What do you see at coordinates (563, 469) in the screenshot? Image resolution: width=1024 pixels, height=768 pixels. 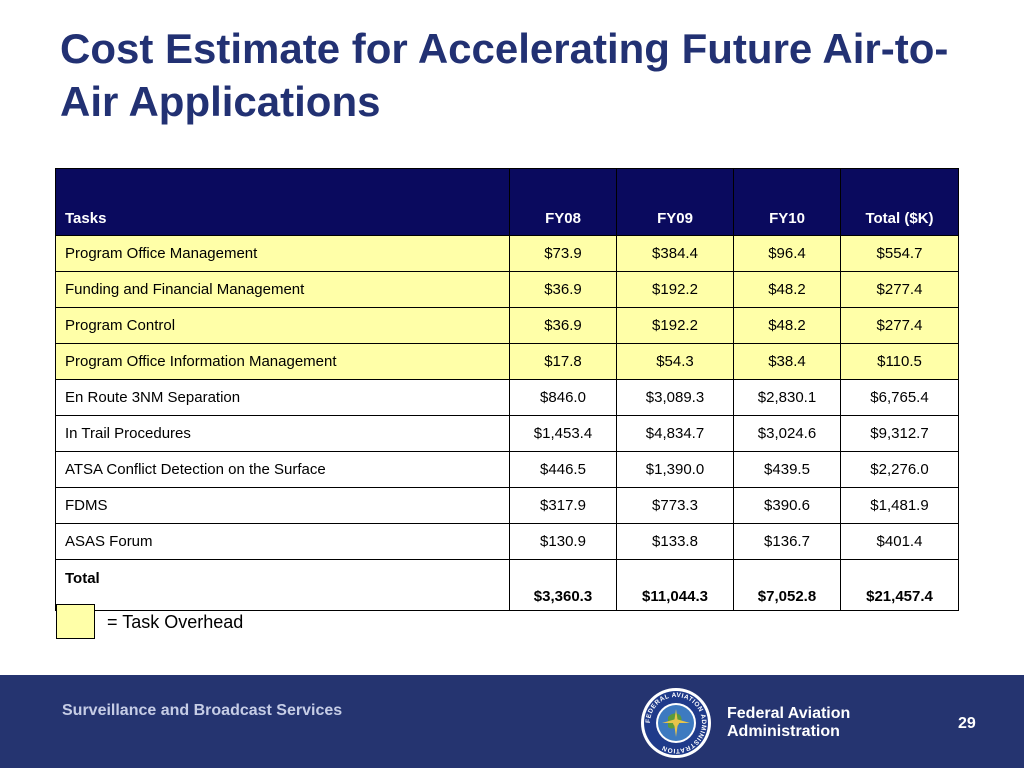 I see `fy08-cell: $446.5` at bounding box center [563, 469].